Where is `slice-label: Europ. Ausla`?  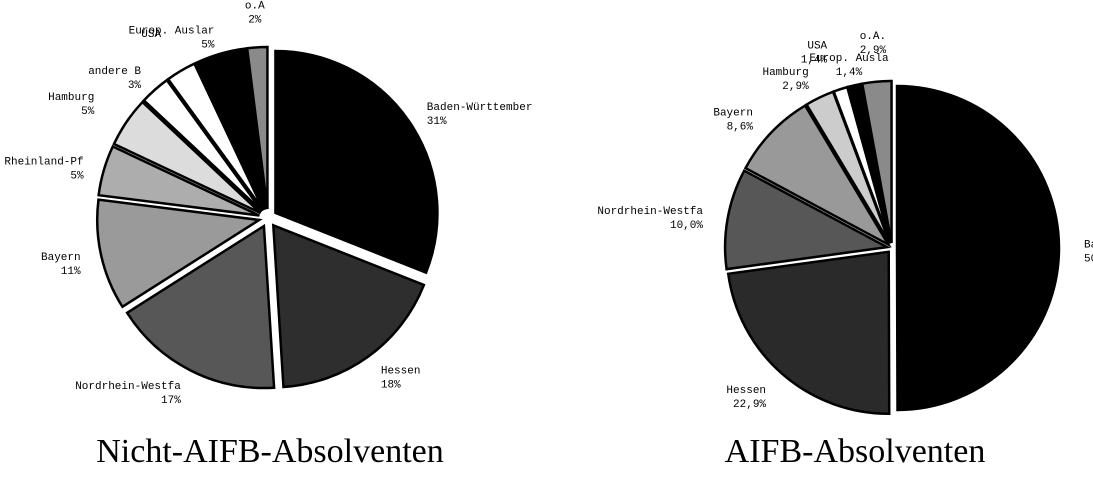 slice-label: Europ. Ausla is located at coordinates (849, 59).